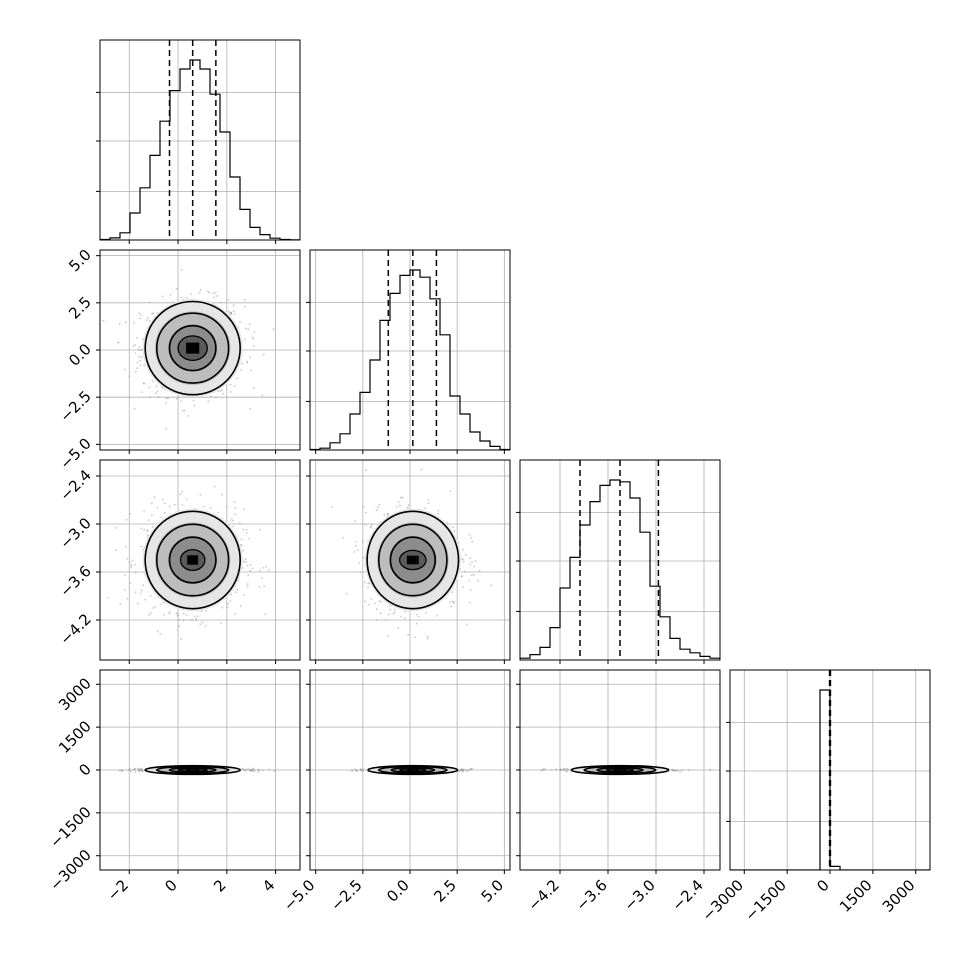 The image size is (970, 970). Describe the element at coordinates (346, 895) in the screenshot. I see `x-tick-label: −2.5` at that location.